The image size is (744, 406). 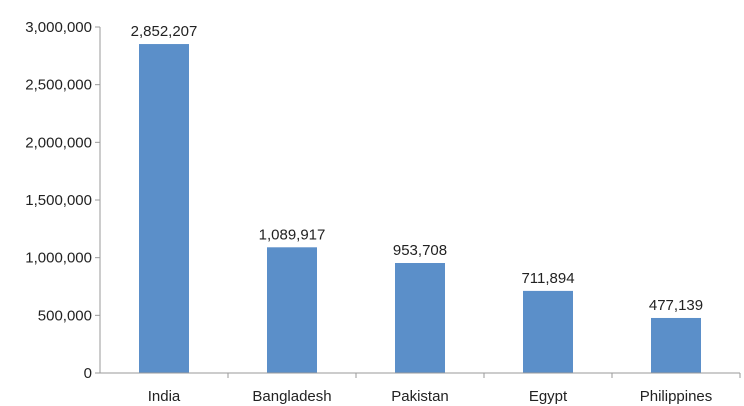 What do you see at coordinates (58, 142) in the screenshot?
I see `y-tick-label: 2,000,000` at bounding box center [58, 142].